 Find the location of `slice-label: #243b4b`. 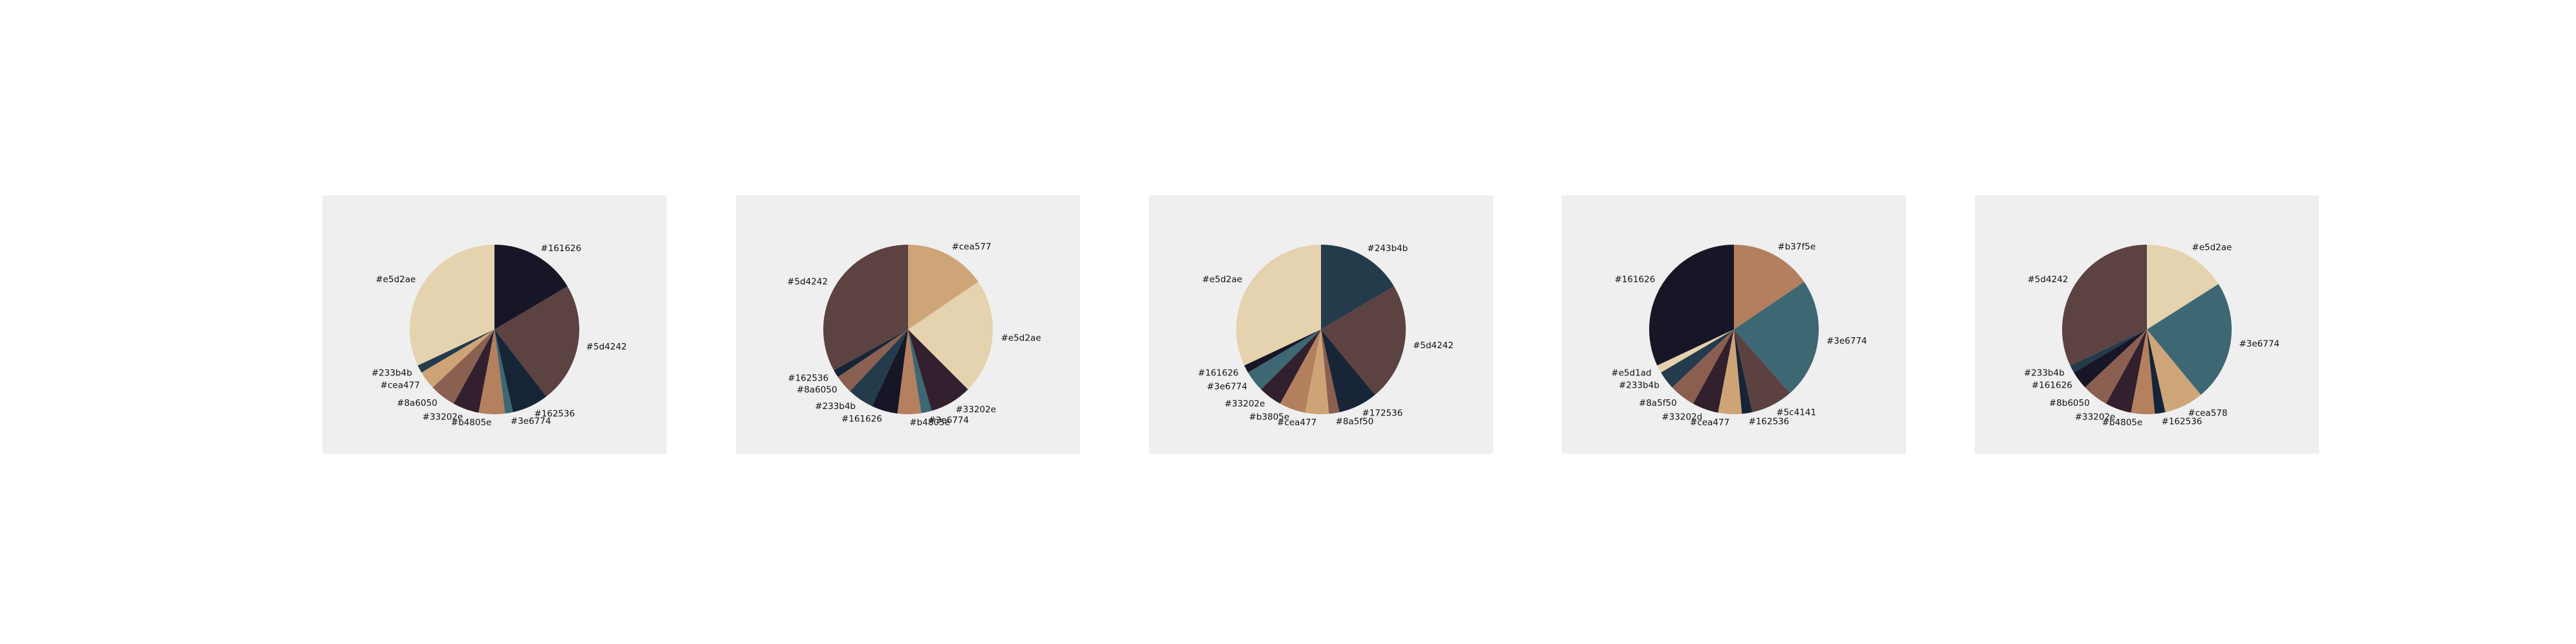

slice-label: #243b4b is located at coordinates (1387, 248).